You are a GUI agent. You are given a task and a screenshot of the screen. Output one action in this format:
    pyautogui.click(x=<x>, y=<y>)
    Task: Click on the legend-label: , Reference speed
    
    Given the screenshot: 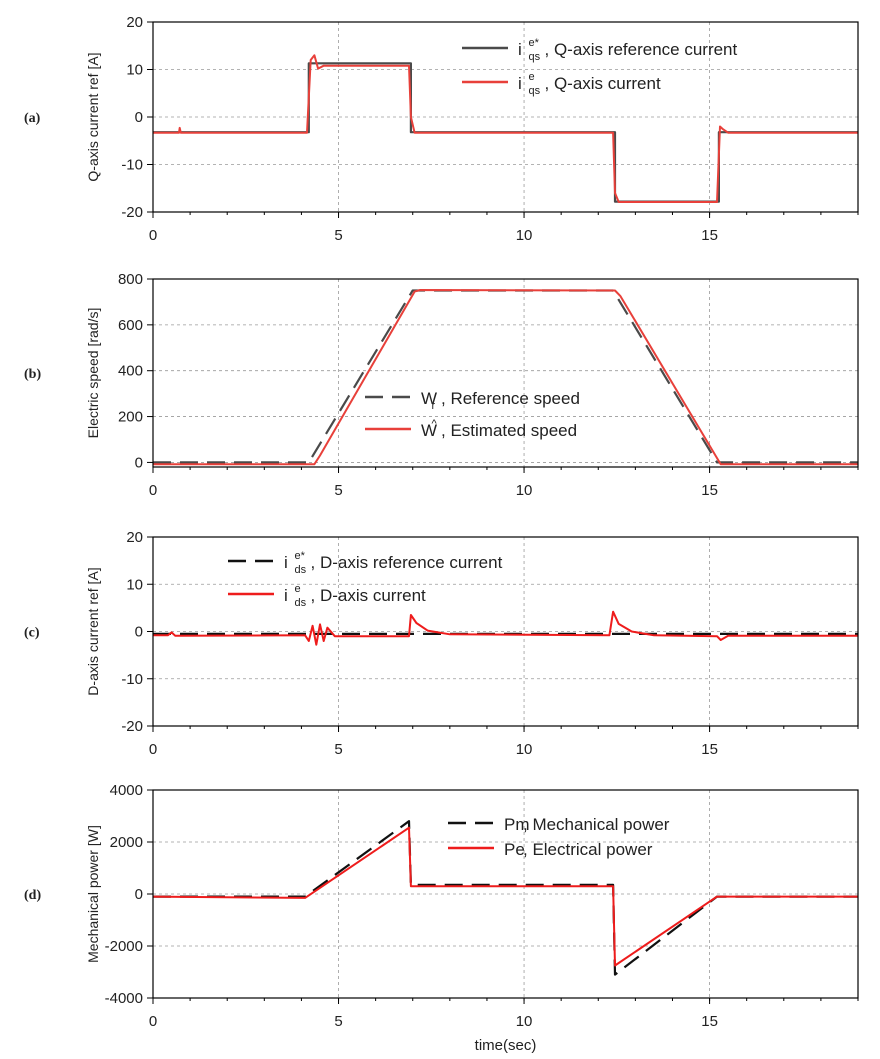 What is the action you would take?
    pyautogui.click(x=510, y=398)
    